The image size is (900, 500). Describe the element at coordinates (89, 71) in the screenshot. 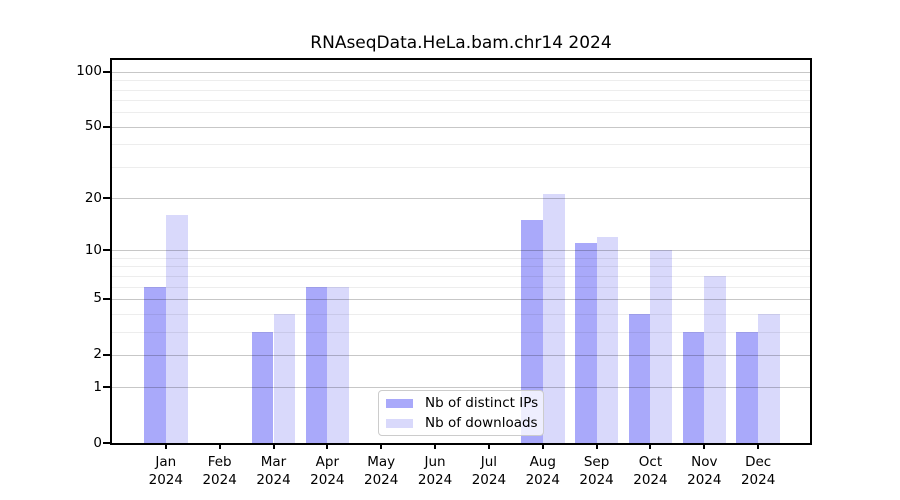

I see `y-axis-tick-label: 100` at that location.